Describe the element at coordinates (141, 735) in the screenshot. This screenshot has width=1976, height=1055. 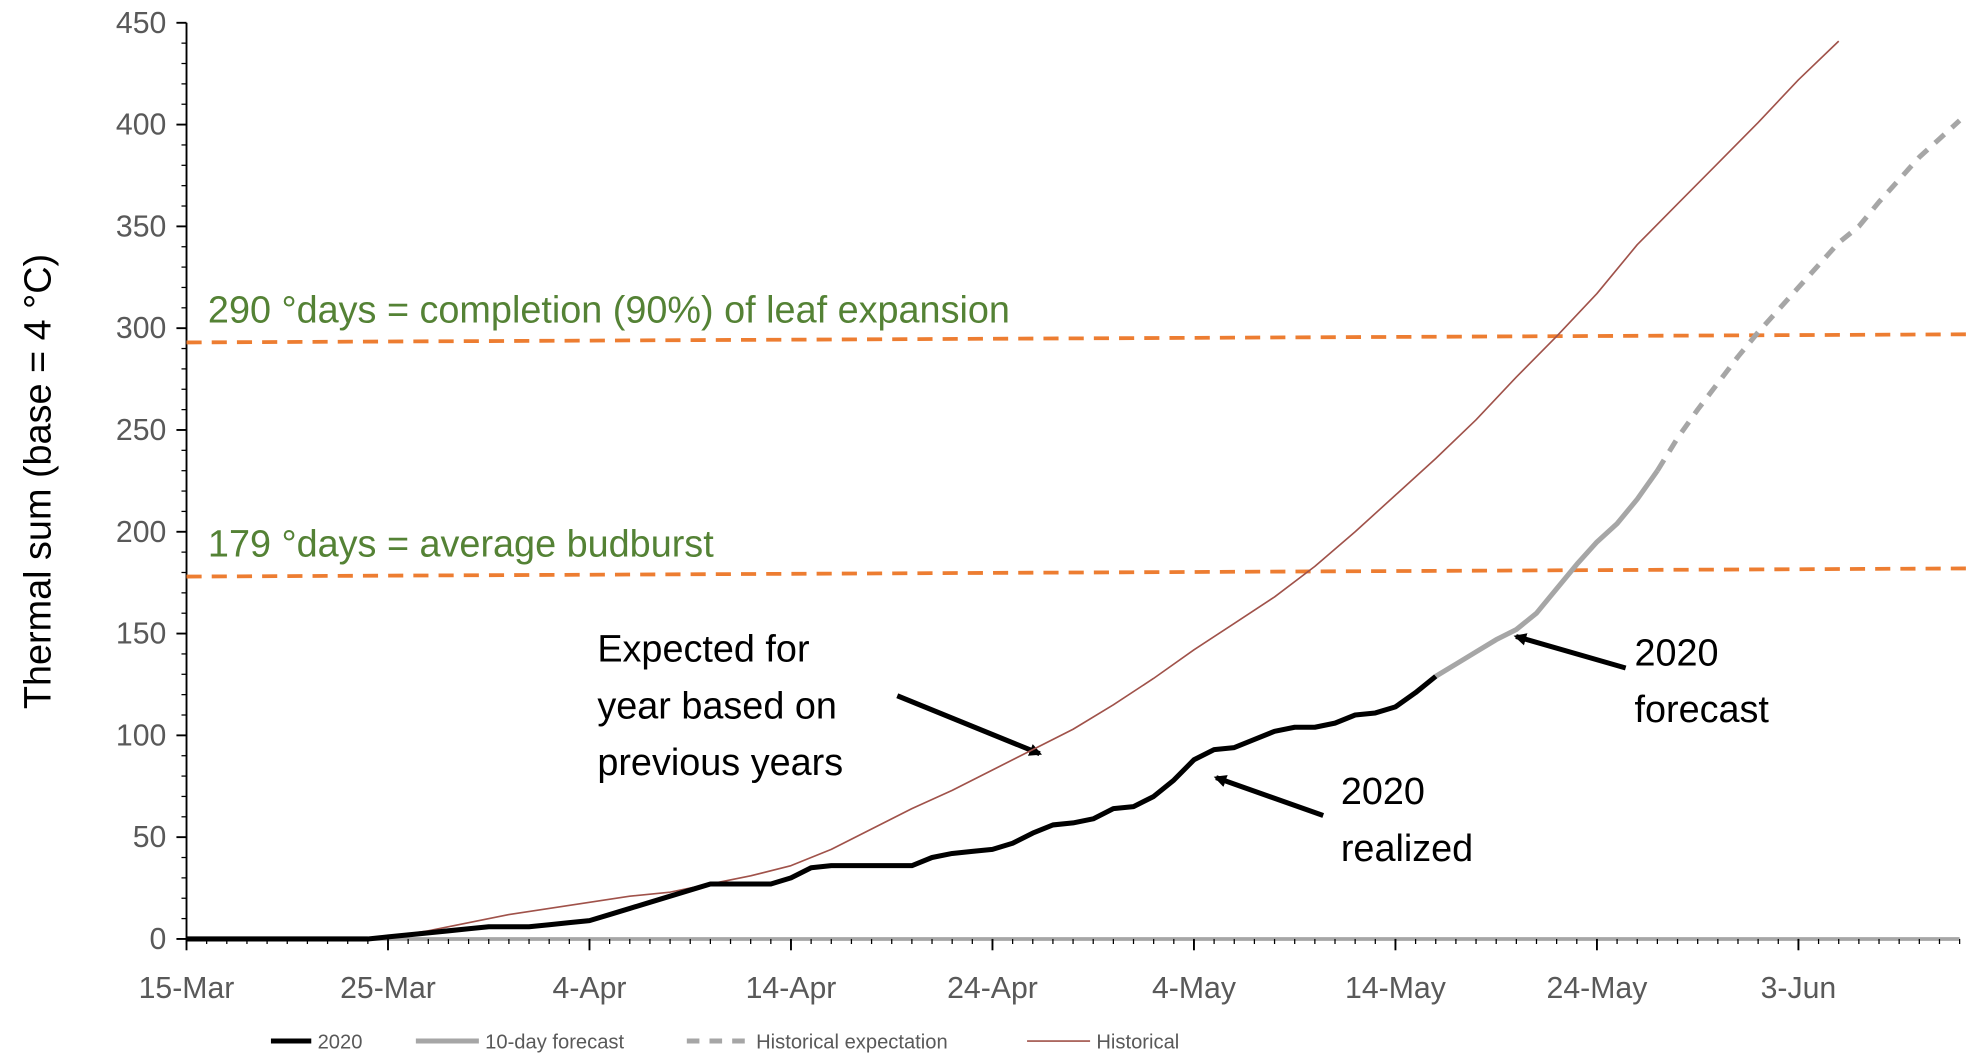
I see `y-tick-label: 100` at that location.